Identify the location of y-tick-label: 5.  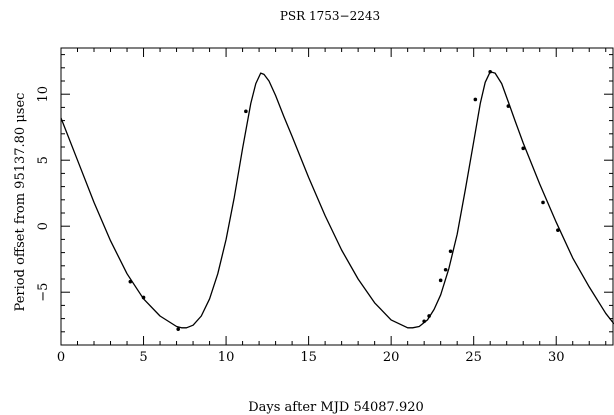
(43, 160).